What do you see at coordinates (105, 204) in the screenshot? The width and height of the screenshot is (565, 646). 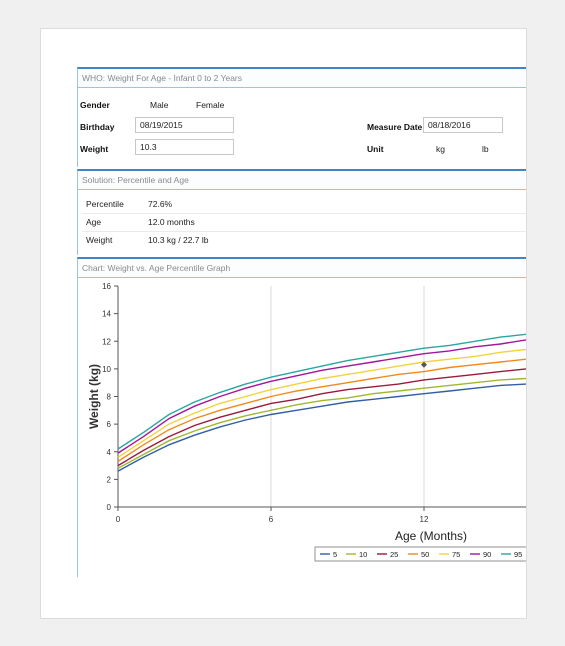 I see `percentile-key: Percentile` at bounding box center [105, 204].